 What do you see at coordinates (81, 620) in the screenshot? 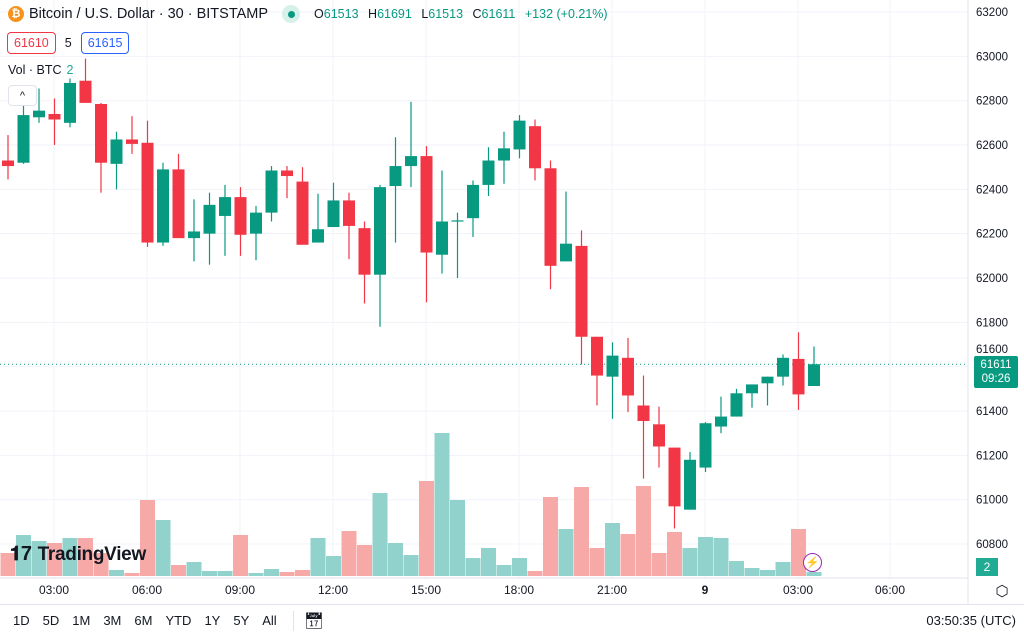
I see `range-1m: 1M` at bounding box center [81, 620].